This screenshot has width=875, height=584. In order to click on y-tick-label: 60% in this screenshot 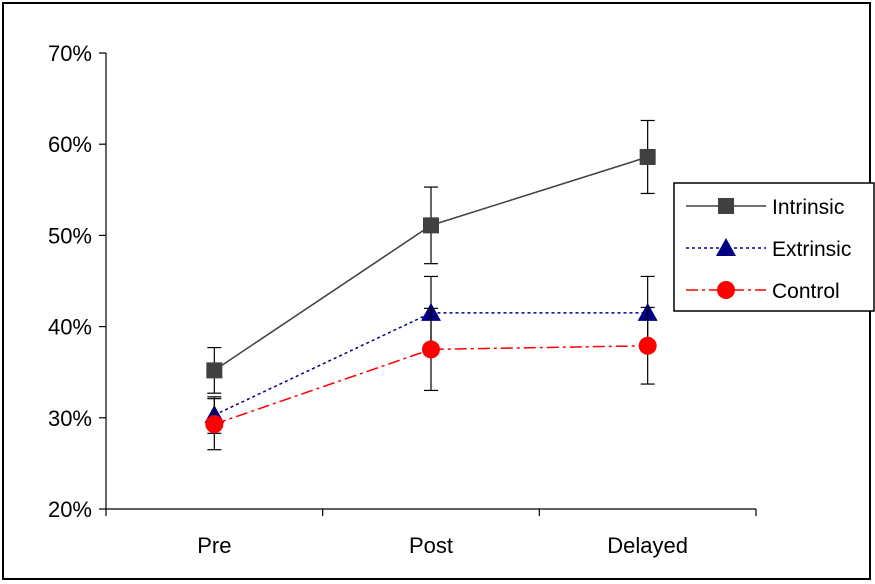, I will do `click(70, 144)`.